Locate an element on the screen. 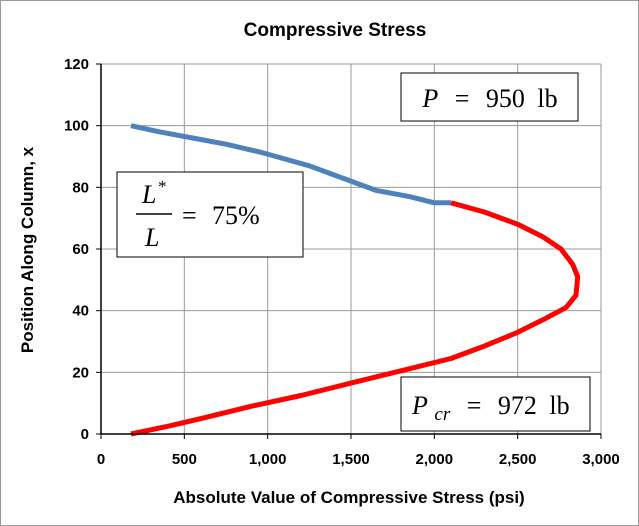 This screenshot has height=526, width=639. chart-title: Compressive Stress is located at coordinates (335, 30).